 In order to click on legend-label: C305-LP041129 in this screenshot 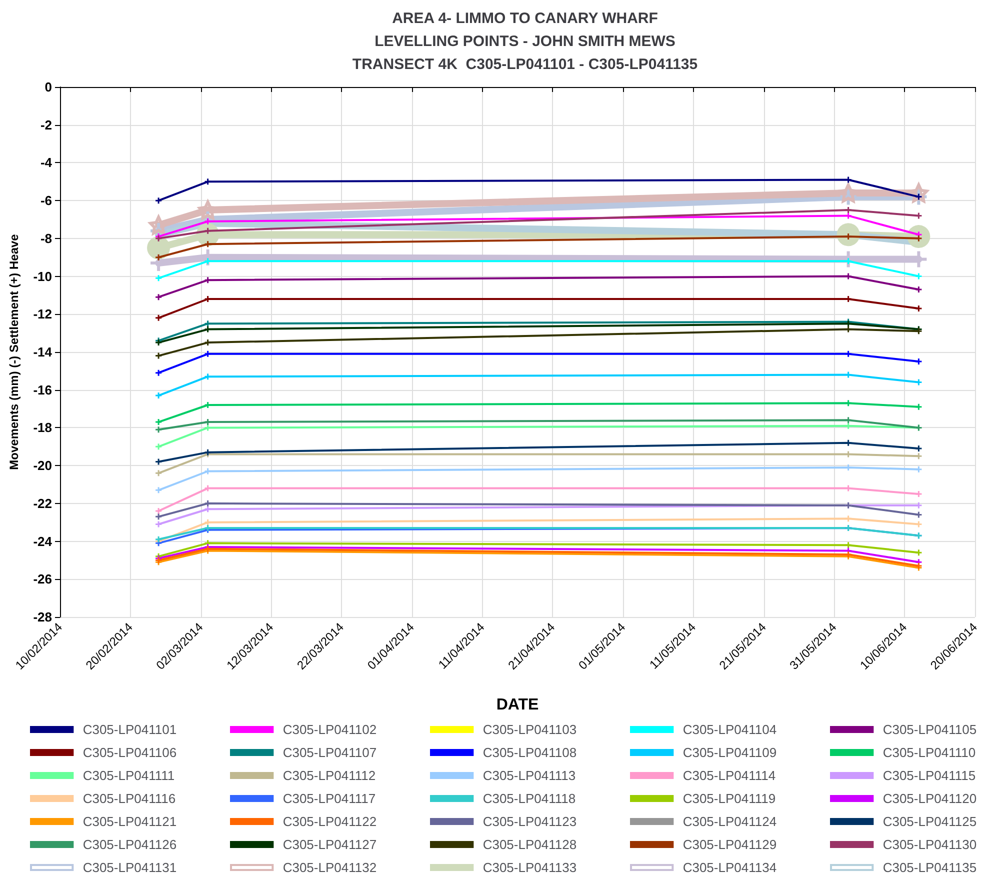, I will do `click(729, 844)`.